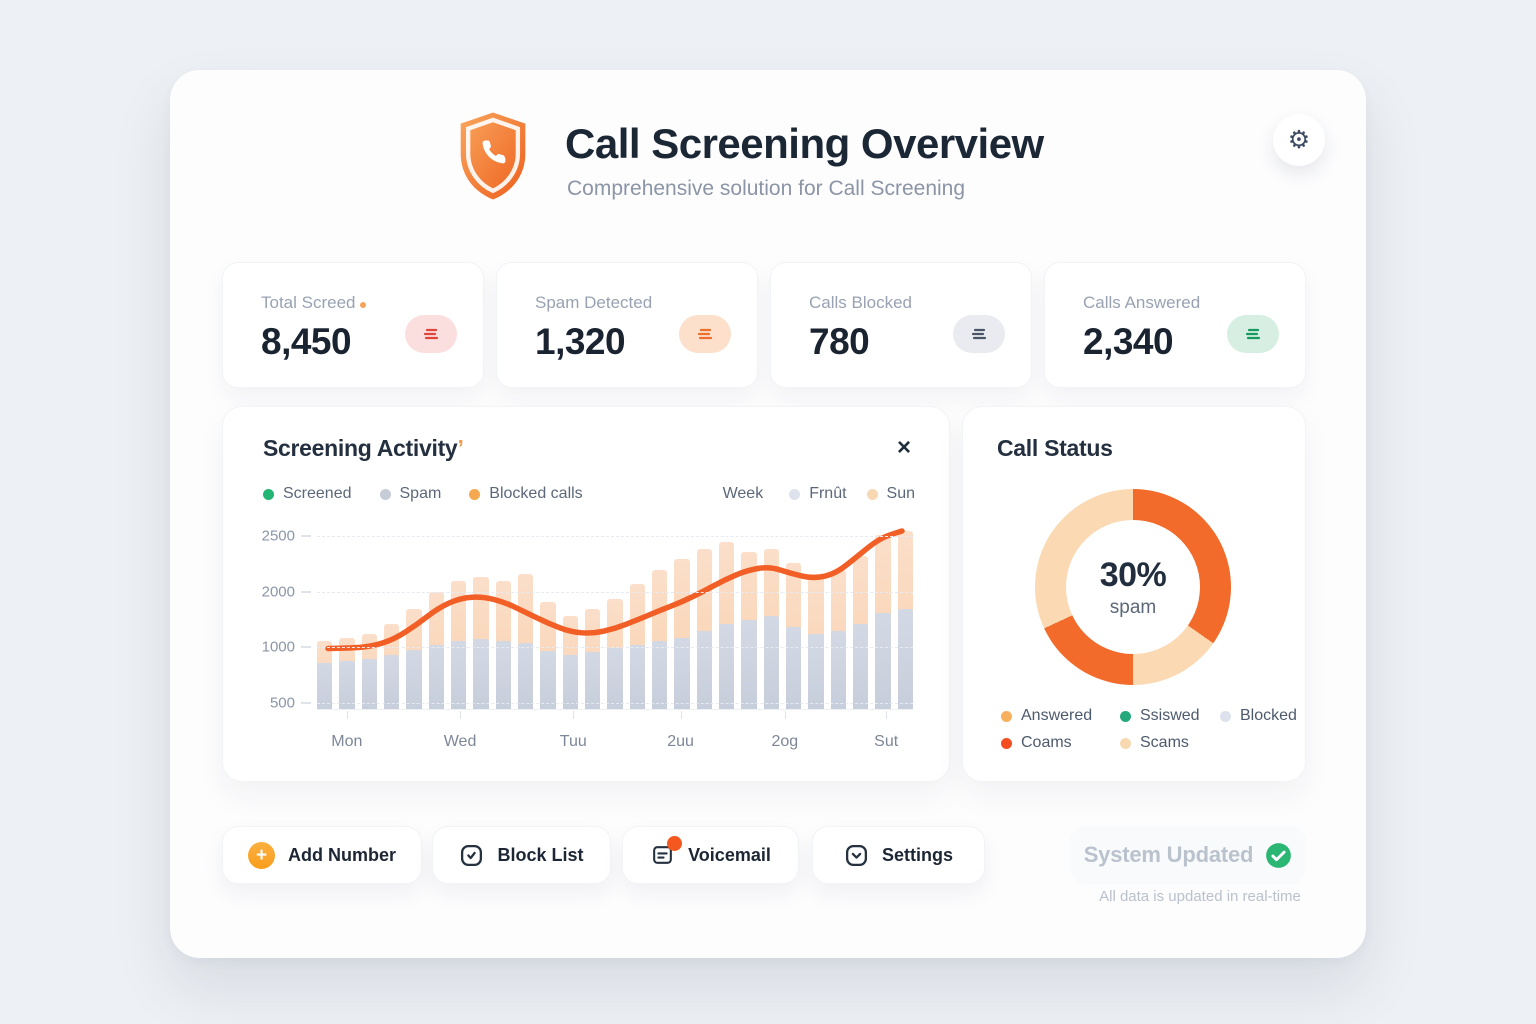 The image size is (1536, 1024). Describe the element at coordinates (1149, 729) in the screenshot. I see `status-legend: Answered Ssiswed Blocked Coams Scams` at that location.